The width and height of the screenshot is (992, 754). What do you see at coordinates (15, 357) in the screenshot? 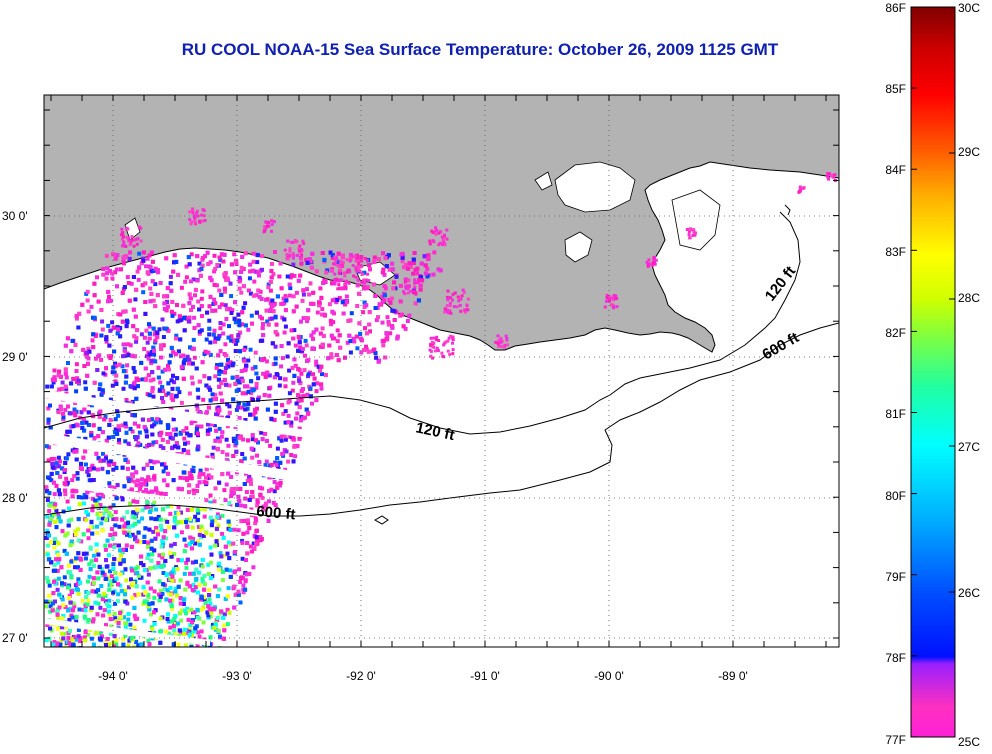
I see `y-tick-label: 29 0'` at bounding box center [15, 357].